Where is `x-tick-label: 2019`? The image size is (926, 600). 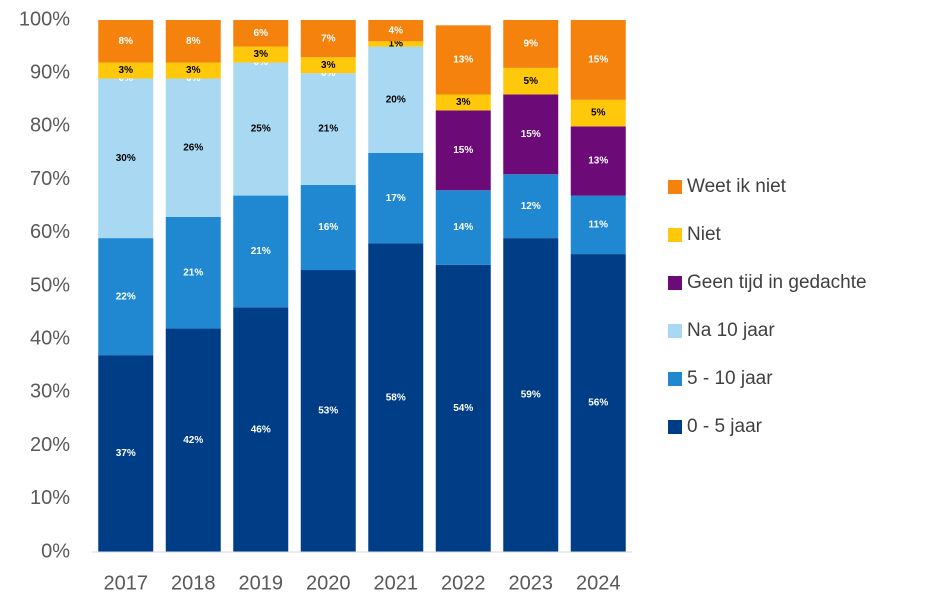 x-tick-label: 2019 is located at coordinates (261, 583).